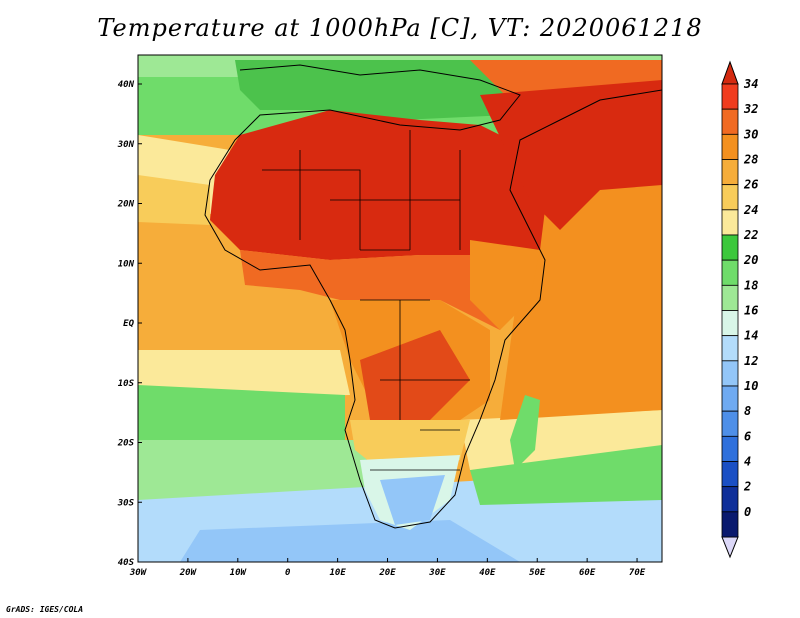 The width and height of the screenshot is (800, 618). What do you see at coordinates (244, 375) in the screenshot?
I see `south-atlantic-mid` at bounding box center [244, 375].